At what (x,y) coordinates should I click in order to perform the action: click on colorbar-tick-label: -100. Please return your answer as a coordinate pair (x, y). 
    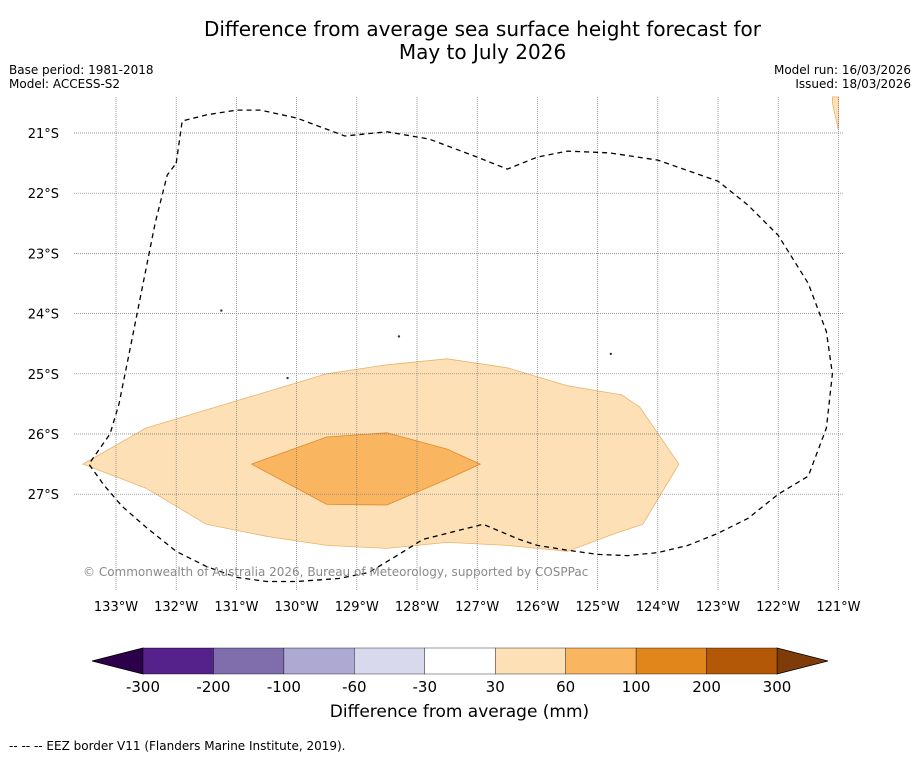
    Looking at the image, I should click on (284, 687).